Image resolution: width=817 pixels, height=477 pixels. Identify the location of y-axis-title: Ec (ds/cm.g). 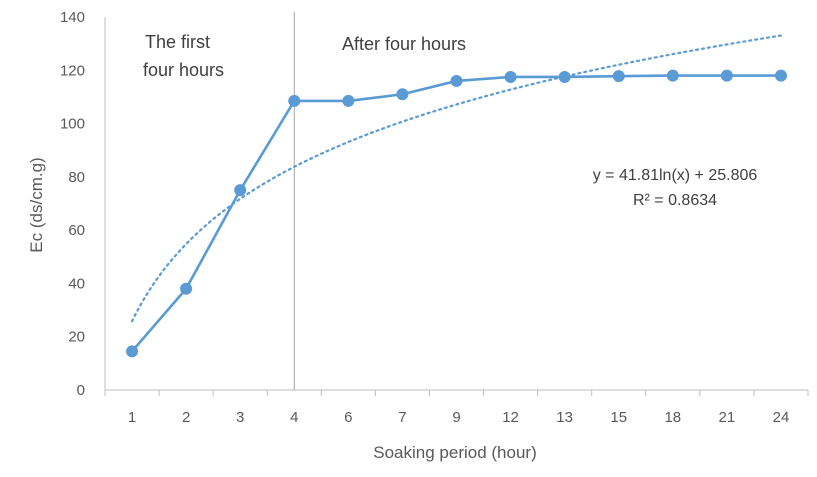
(36, 204).